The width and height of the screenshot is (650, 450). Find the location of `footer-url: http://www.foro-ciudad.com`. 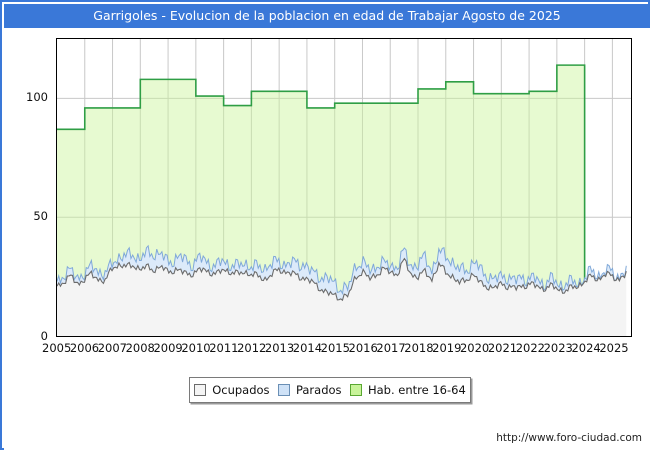

footer-url: http://www.foro-ciudad.com is located at coordinates (569, 438).